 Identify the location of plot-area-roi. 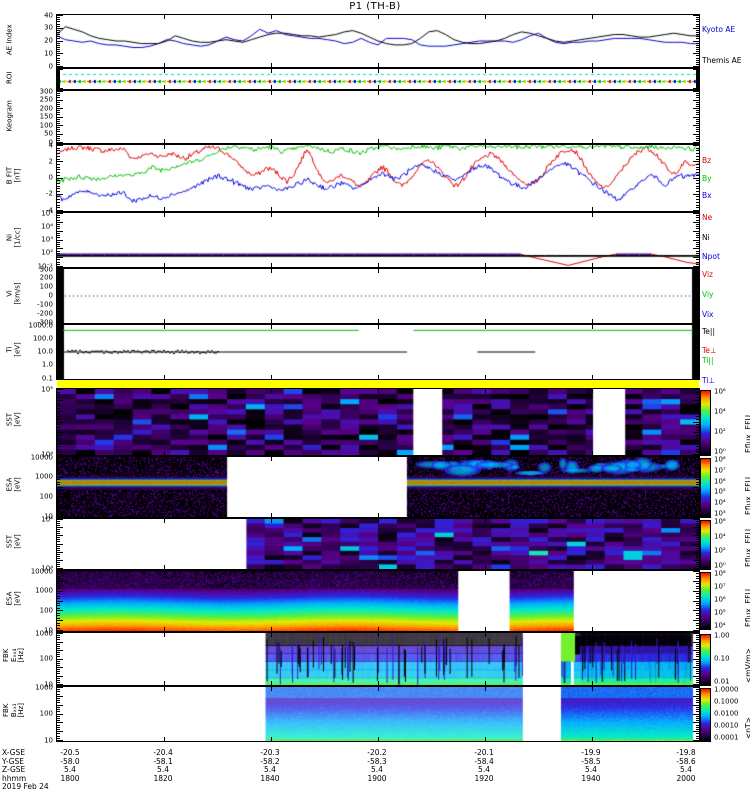
(378, 79).